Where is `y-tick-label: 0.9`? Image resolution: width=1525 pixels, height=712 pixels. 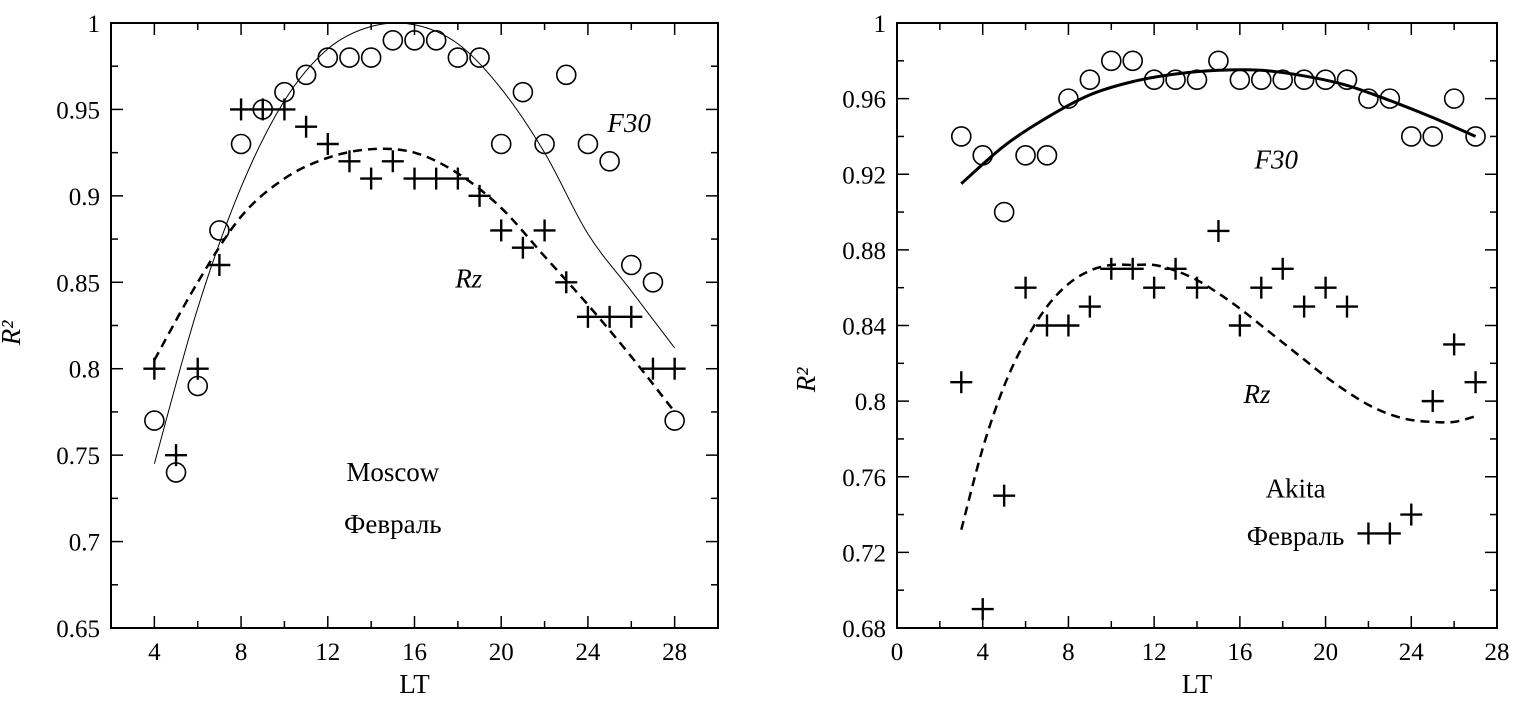
y-tick-label: 0.9 is located at coordinates (84, 197).